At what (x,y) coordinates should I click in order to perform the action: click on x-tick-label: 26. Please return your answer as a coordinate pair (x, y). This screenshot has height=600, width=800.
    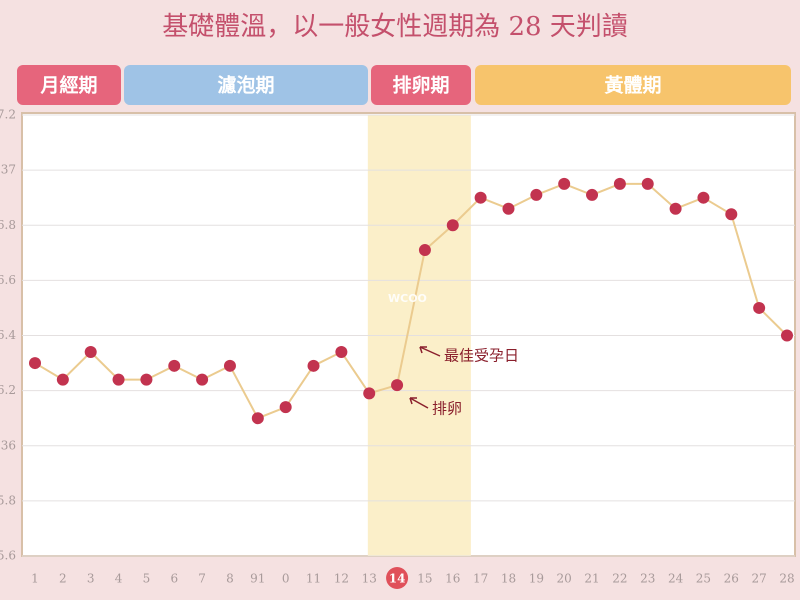
    Looking at the image, I should click on (731, 579).